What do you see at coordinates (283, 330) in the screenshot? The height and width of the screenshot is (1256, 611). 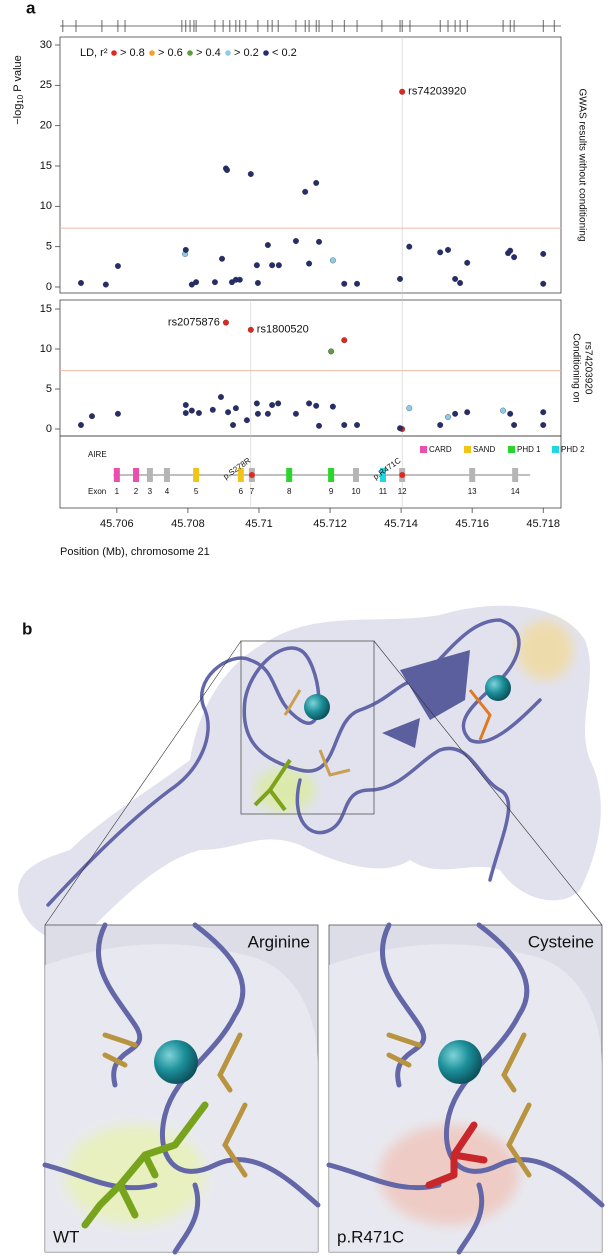 I see `annotation: rs1800520` at bounding box center [283, 330].